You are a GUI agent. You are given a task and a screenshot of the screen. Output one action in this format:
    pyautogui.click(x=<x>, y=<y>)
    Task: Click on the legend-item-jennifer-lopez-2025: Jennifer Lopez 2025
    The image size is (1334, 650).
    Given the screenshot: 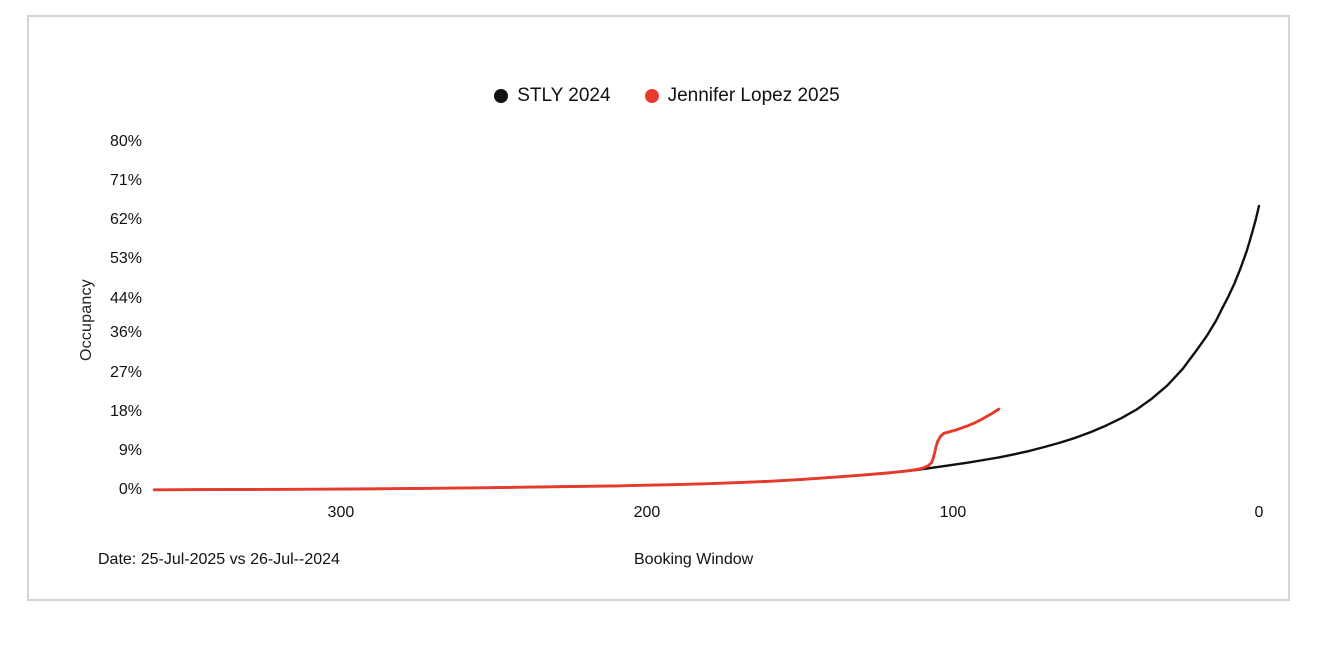 What is the action you would take?
    pyautogui.click(x=742, y=96)
    